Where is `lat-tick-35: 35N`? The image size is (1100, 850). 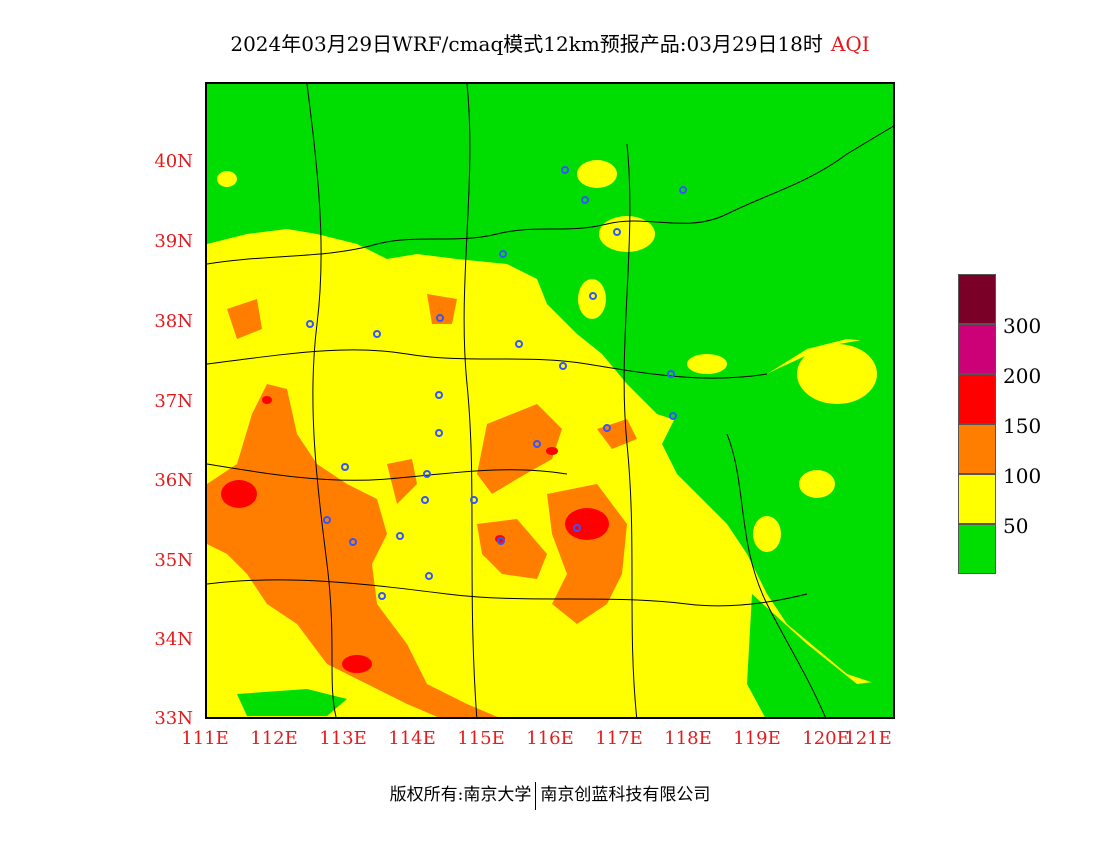
lat-tick-35: 35N is located at coordinates (173, 560).